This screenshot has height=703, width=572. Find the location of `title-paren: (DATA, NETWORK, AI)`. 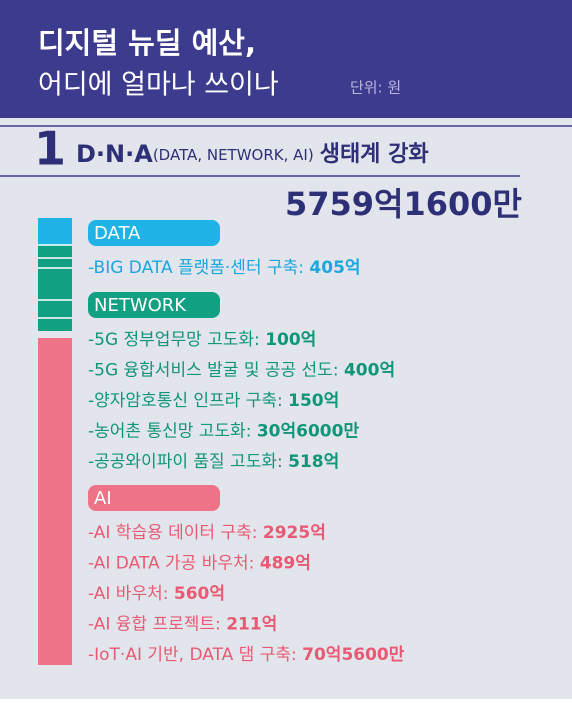

title-paren: (DATA, NETWORK, AI) is located at coordinates (233, 155).